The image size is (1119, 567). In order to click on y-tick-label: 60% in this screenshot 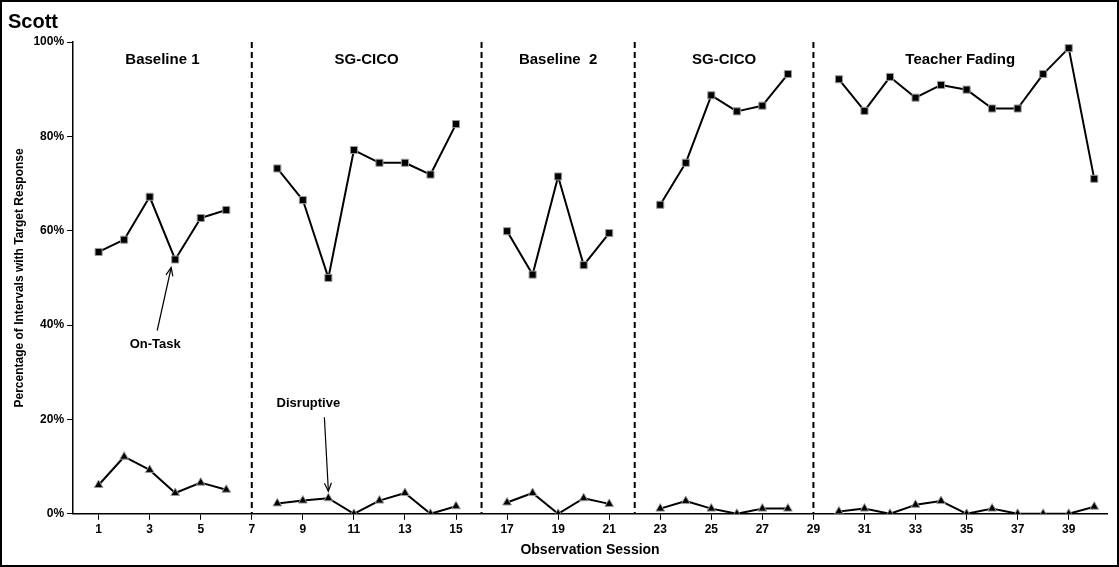, I will do `click(52, 230)`.